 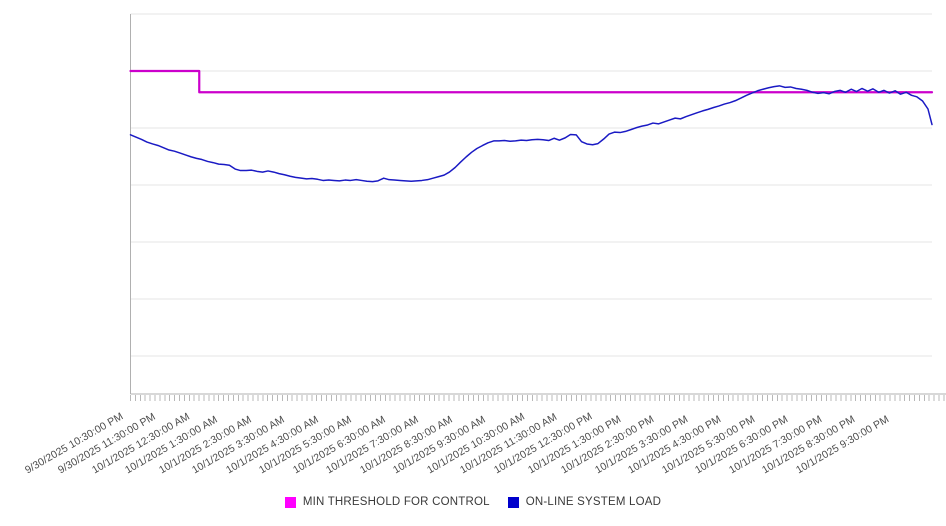 I want to click on legend-item-1: ON-LINE SYSTEM LOAD, so click(x=584, y=502).